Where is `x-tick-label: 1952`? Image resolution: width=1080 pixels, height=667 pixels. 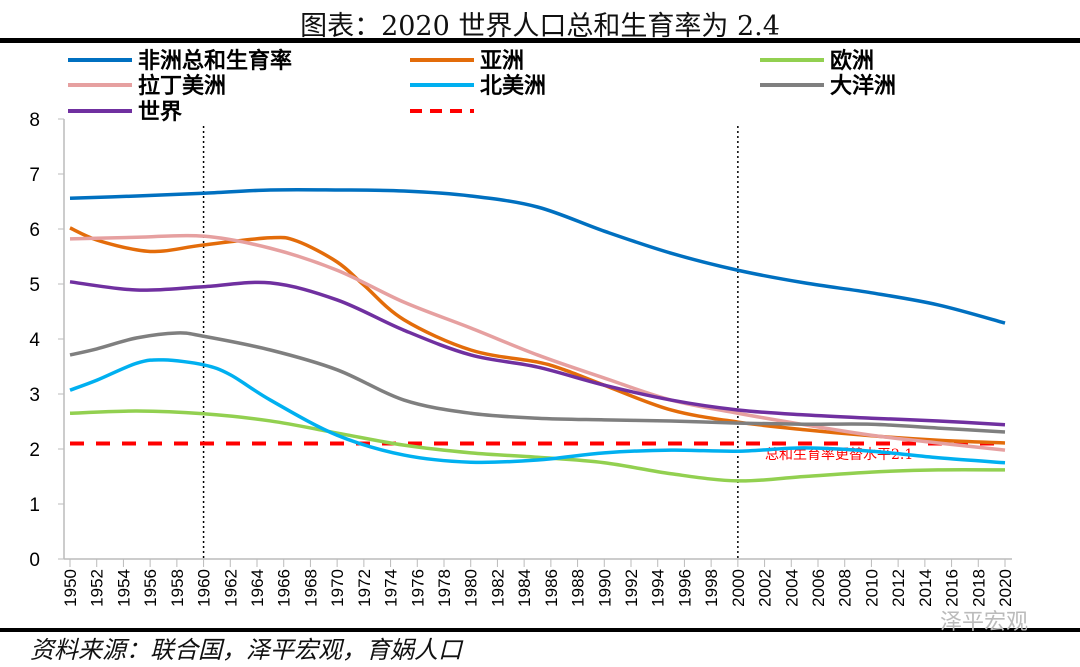
x-tick-label: 1952 is located at coordinates (97, 588).